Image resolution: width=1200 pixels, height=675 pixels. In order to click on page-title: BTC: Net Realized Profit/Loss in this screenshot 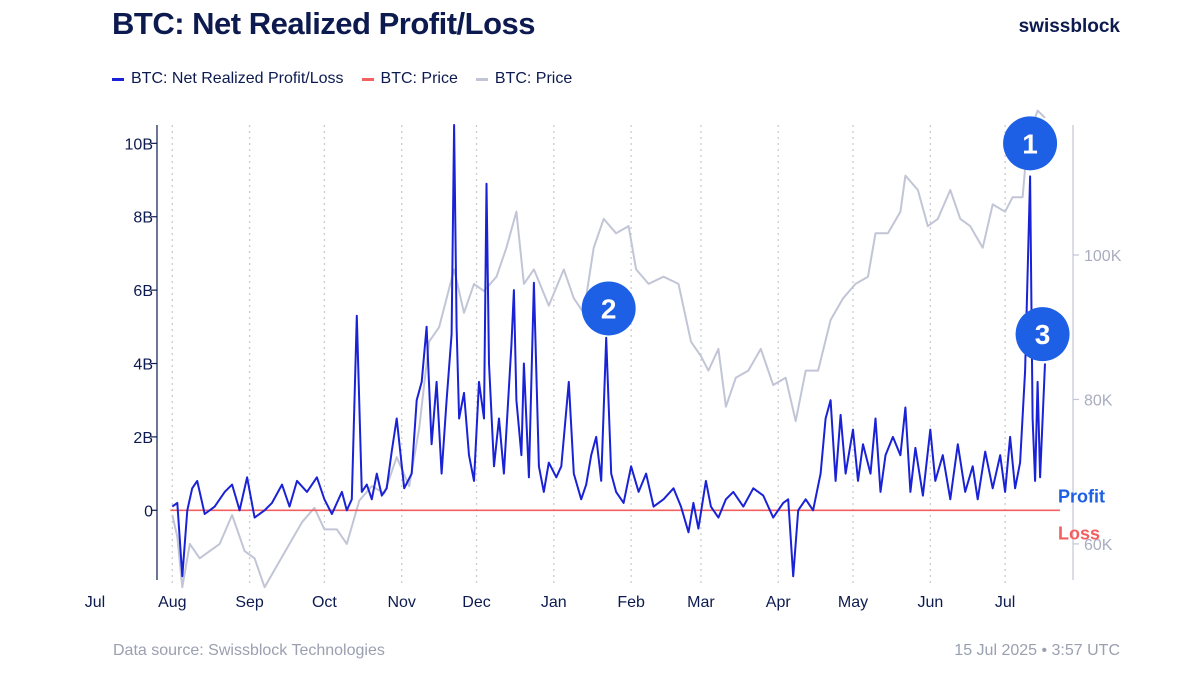, I will do `click(324, 23)`.